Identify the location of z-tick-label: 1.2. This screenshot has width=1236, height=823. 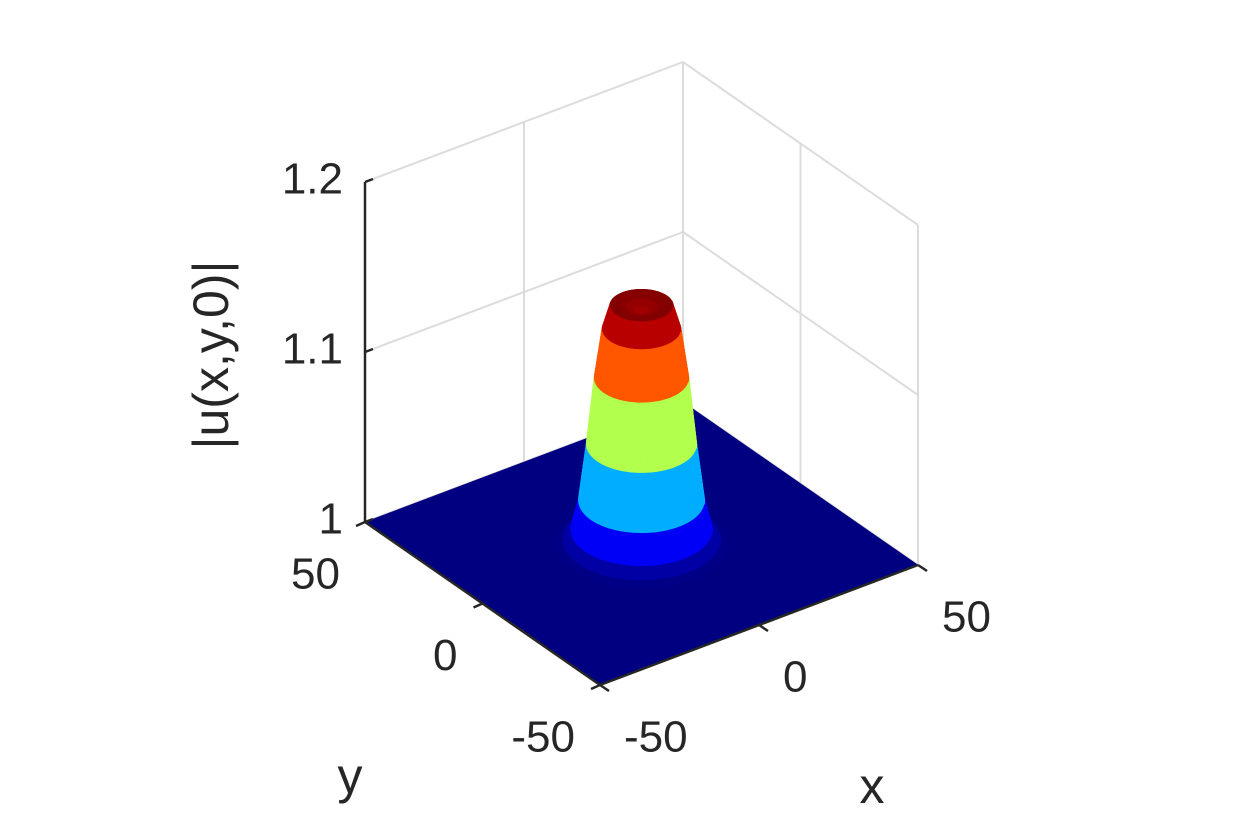
(312, 179).